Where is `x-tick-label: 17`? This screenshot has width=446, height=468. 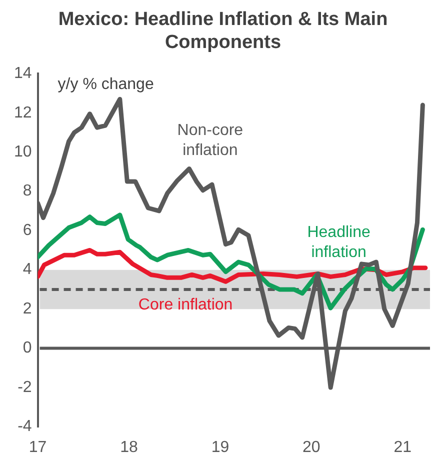 x-tick-label: 17 is located at coordinates (37, 447).